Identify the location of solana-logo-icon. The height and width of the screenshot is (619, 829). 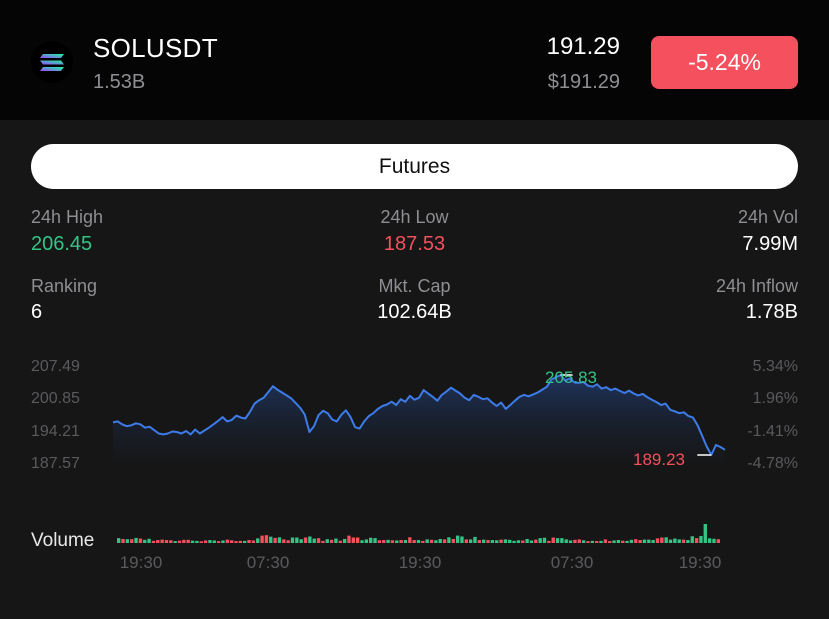
(52, 62).